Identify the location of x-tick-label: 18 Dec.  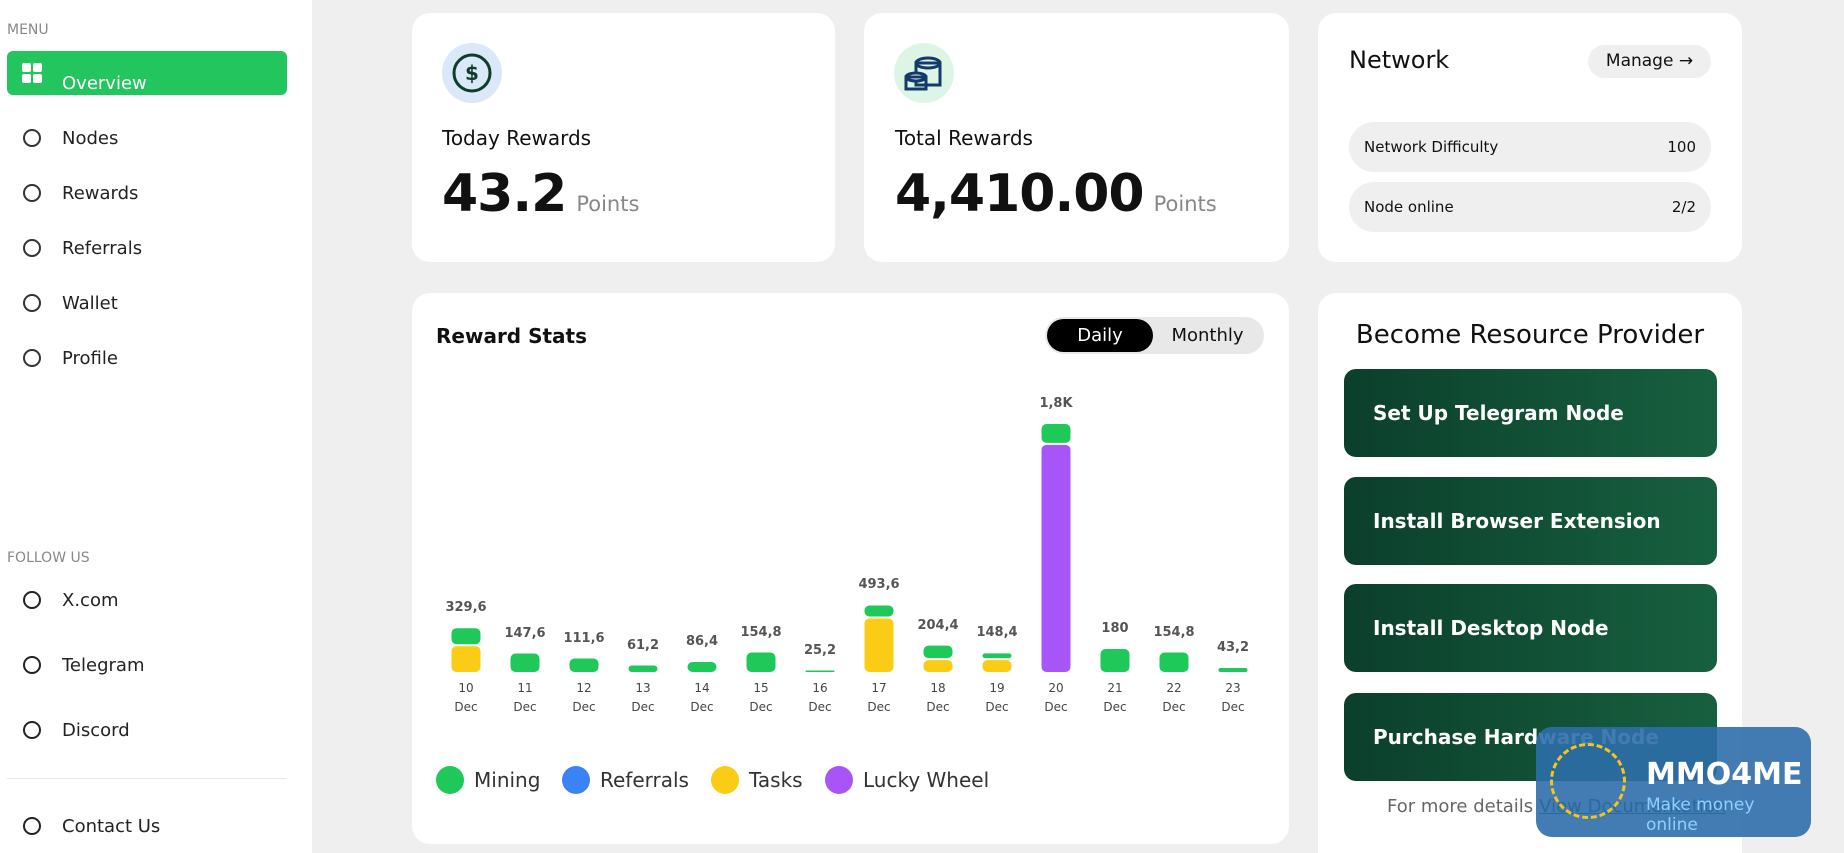
(938, 697).